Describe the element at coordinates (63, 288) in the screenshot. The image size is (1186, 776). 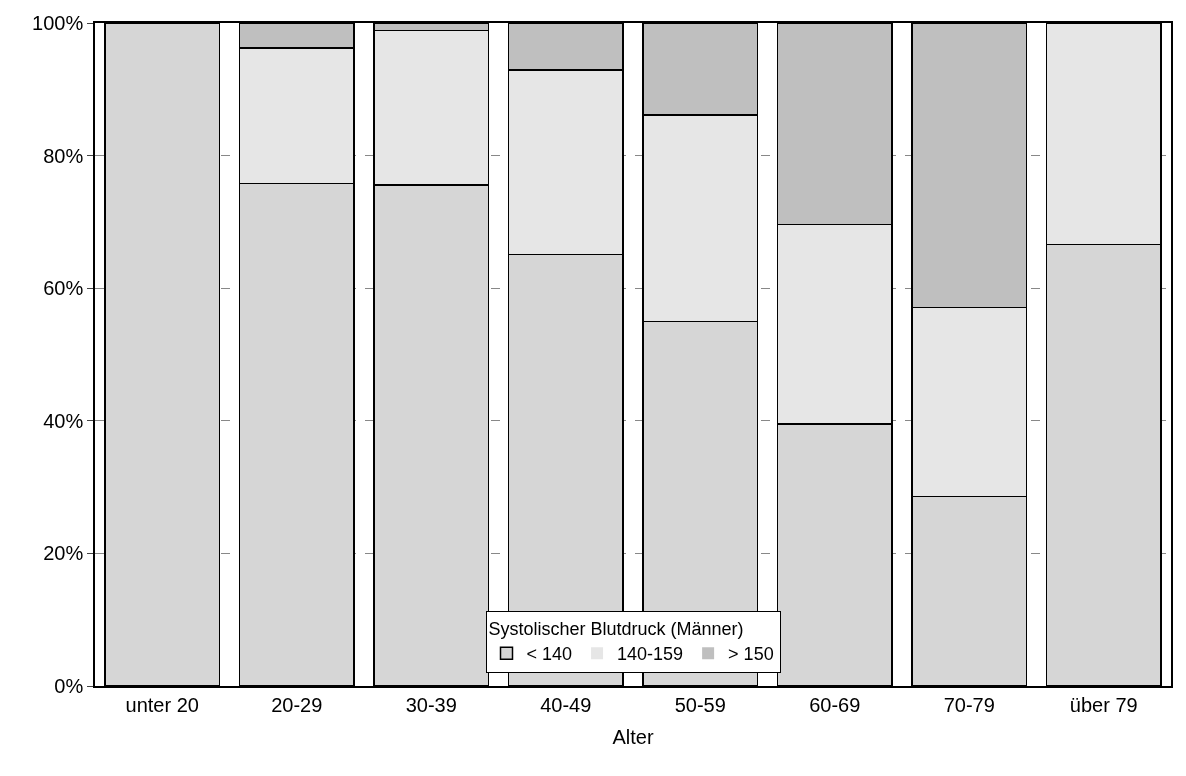
I see `y-tick-label: 60%` at that location.